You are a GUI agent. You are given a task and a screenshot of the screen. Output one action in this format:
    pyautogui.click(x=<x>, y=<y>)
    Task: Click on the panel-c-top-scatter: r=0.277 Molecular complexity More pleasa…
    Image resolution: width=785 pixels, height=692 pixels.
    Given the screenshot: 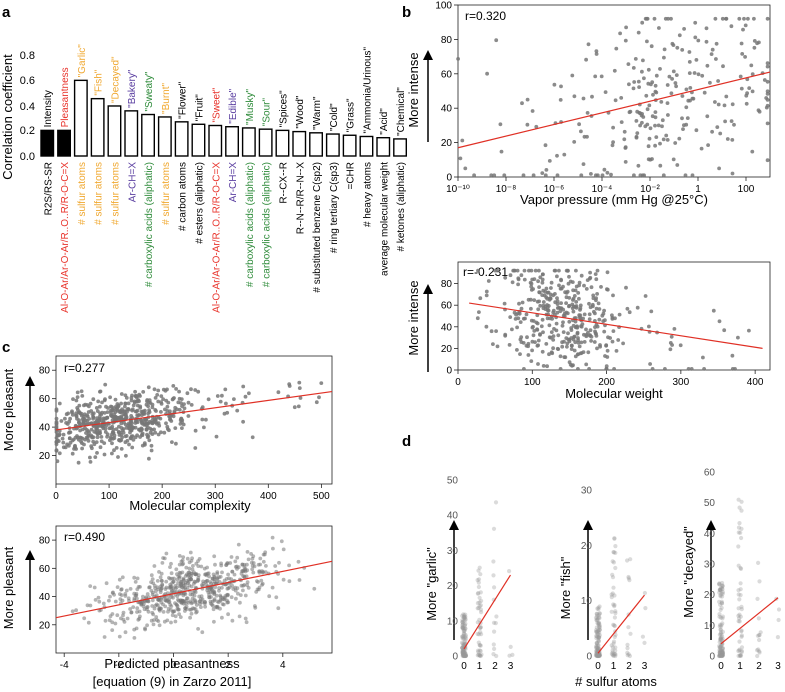 What is the action you would take?
    pyautogui.click(x=167, y=434)
    